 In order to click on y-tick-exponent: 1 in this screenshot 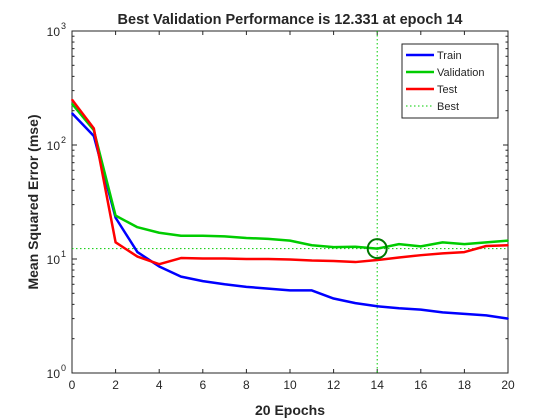, I will do `click(63, 254)`.